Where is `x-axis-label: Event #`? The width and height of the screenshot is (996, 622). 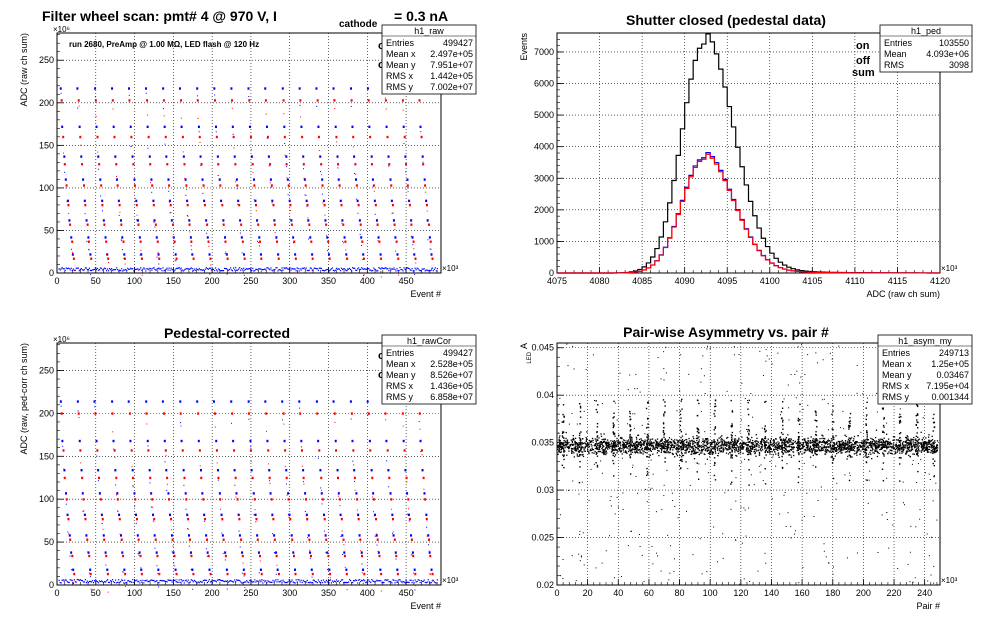
x-axis-label: Event # is located at coordinates (425, 606).